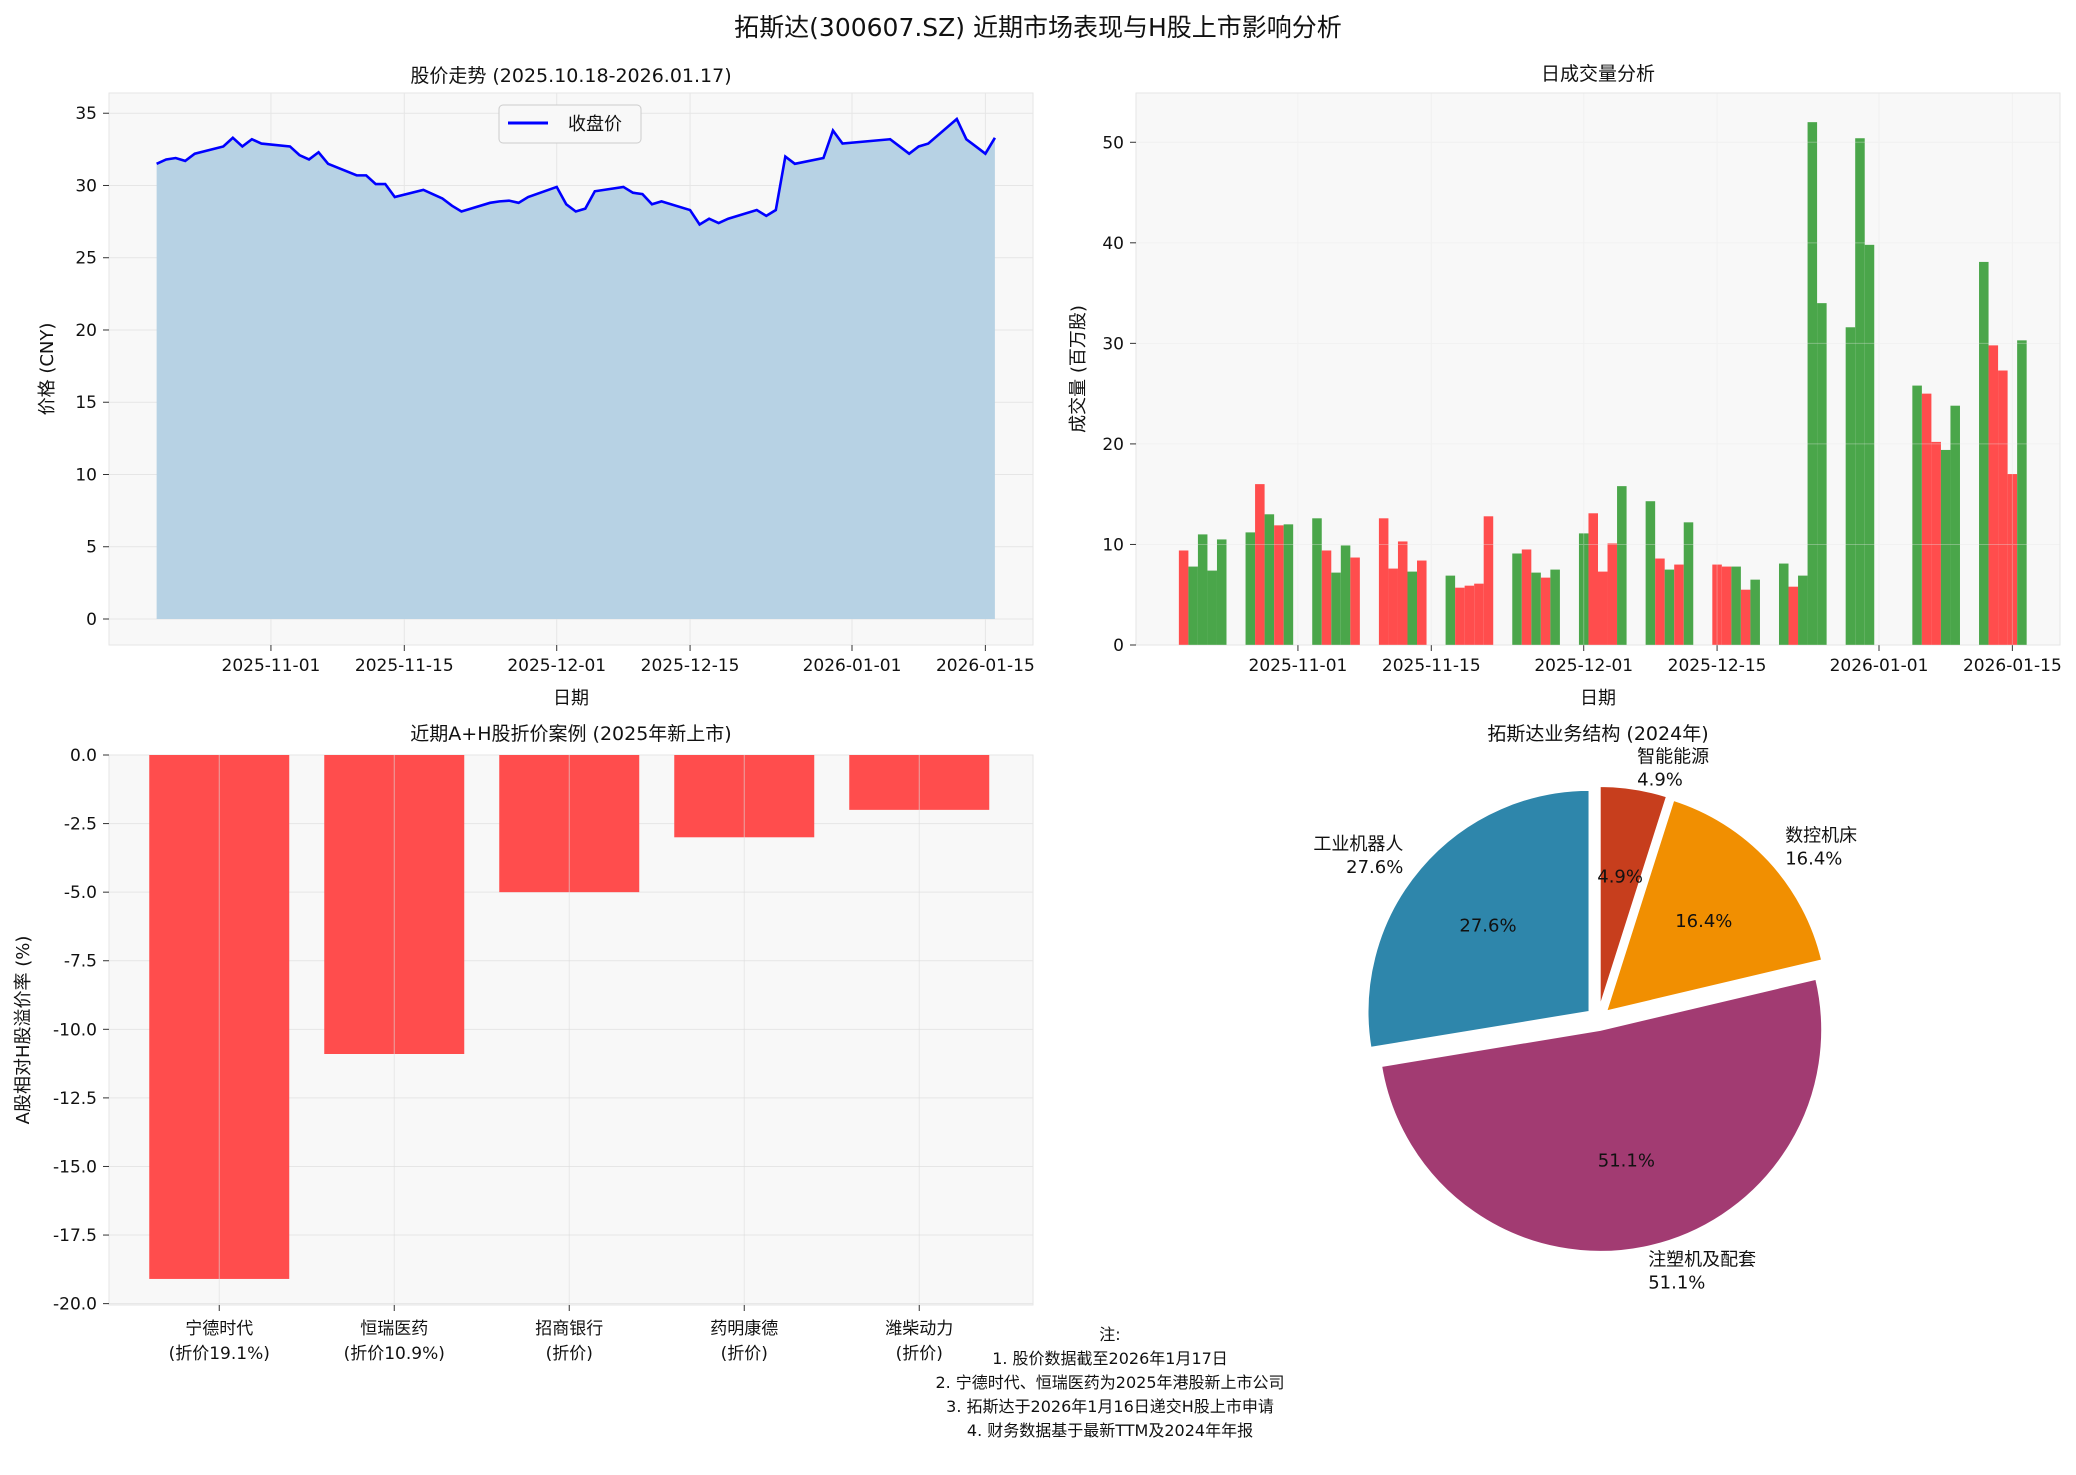 The height and width of the screenshot is (1475, 2076). I want to click on volume-bars, so click(1602, 384).